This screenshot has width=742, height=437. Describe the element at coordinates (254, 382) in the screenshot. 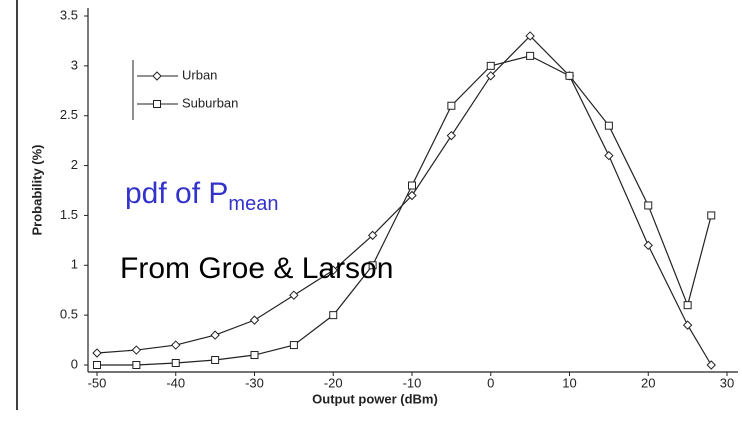

I see `x-tick-label: -30` at that location.